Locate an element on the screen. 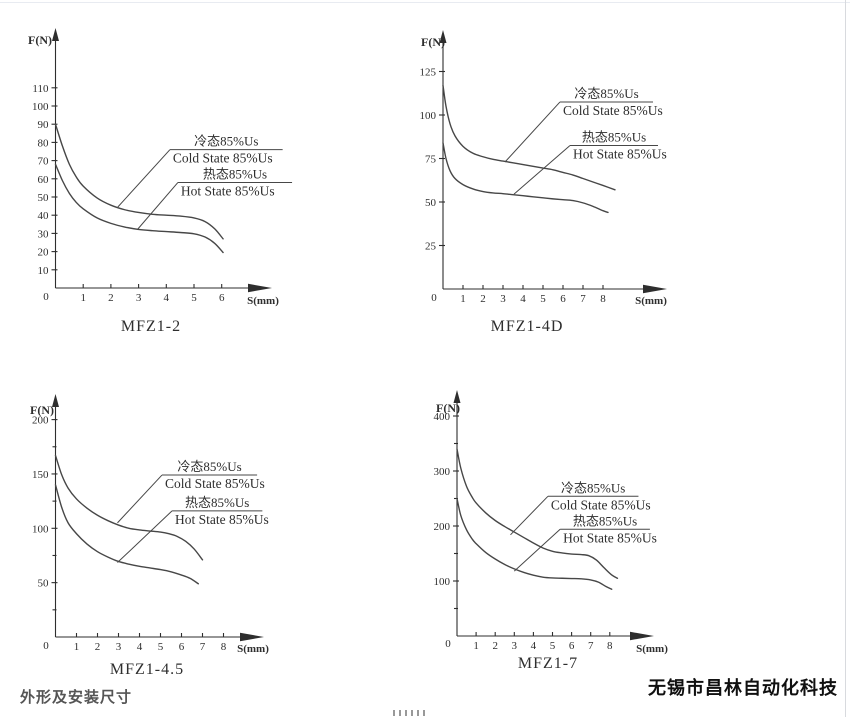 This screenshot has width=850, height=717. y-tick-label: 20 is located at coordinates (44, 253).